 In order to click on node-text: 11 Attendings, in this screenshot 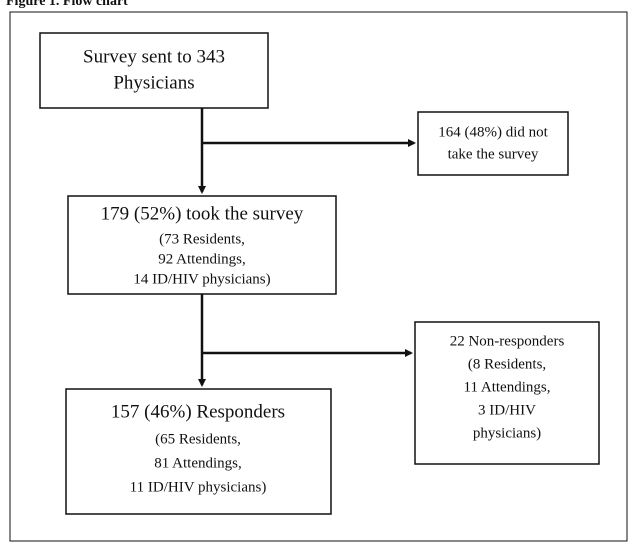, I will do `click(507, 387)`.